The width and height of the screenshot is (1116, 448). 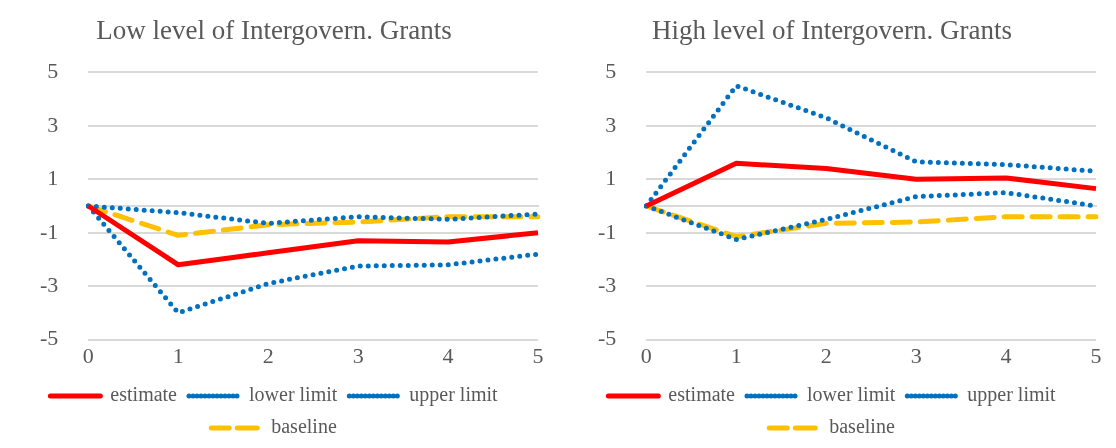 What do you see at coordinates (832, 30) in the screenshot?
I see `chart-title: High level of Intergovern. Grants` at bounding box center [832, 30].